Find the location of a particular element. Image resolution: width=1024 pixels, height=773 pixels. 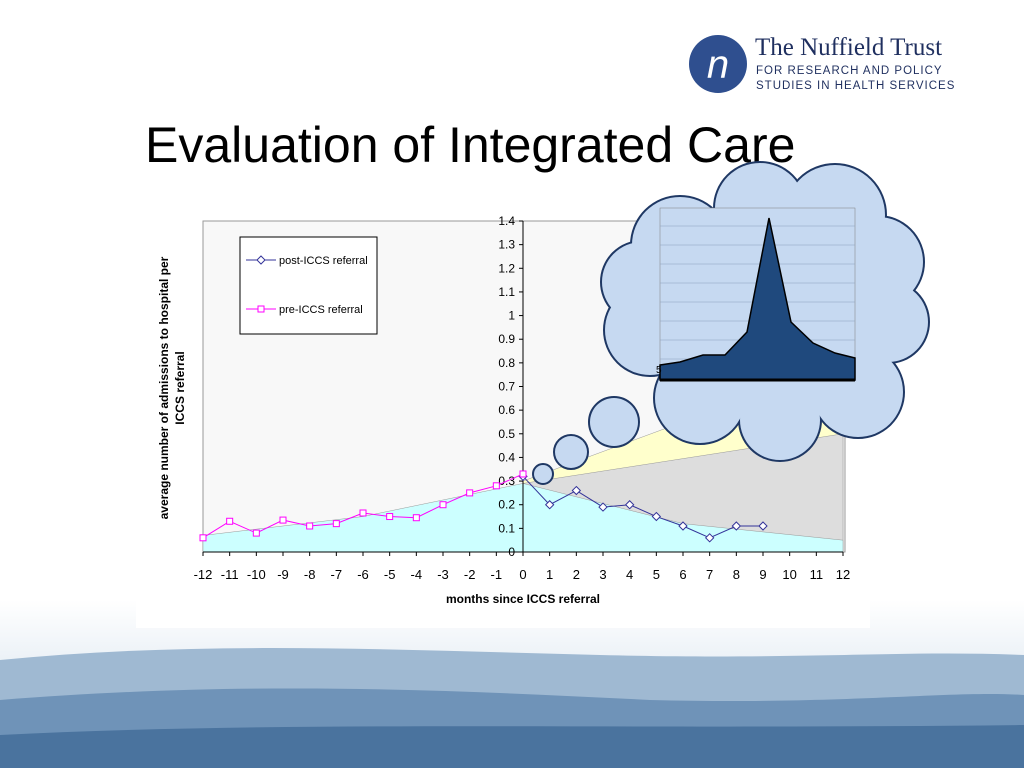

x-tick-label: 11 is located at coordinates (817, 574).